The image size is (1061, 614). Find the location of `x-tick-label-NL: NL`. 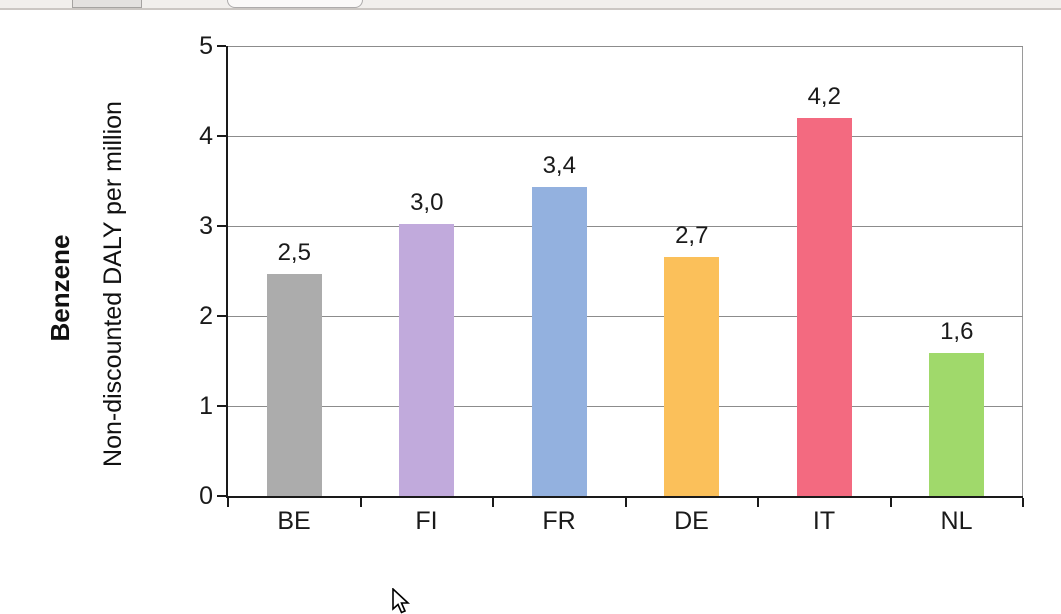

x-tick-label-NL: NL is located at coordinates (956, 521).